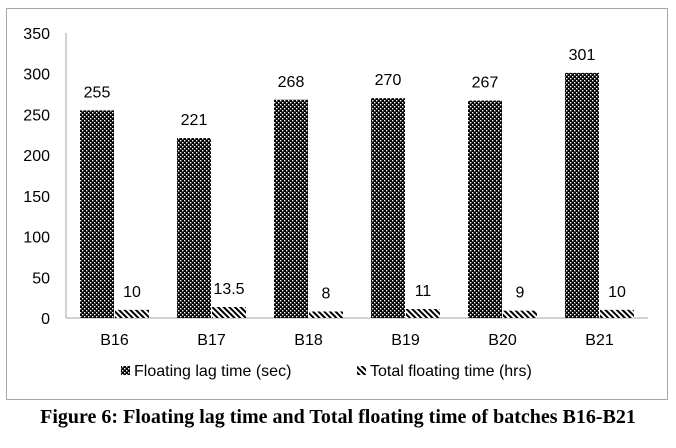 The width and height of the screenshot is (676, 448). Describe the element at coordinates (41, 278) in the screenshot. I see `y-tick-label: 50` at that location.